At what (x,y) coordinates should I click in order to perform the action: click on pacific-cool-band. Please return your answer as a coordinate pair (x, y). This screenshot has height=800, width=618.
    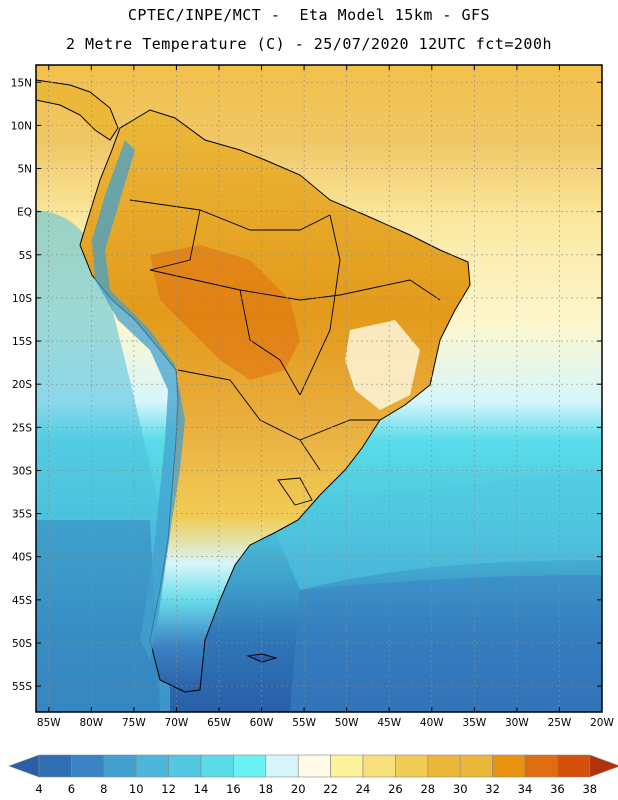
    Looking at the image, I should click on (103, 461).